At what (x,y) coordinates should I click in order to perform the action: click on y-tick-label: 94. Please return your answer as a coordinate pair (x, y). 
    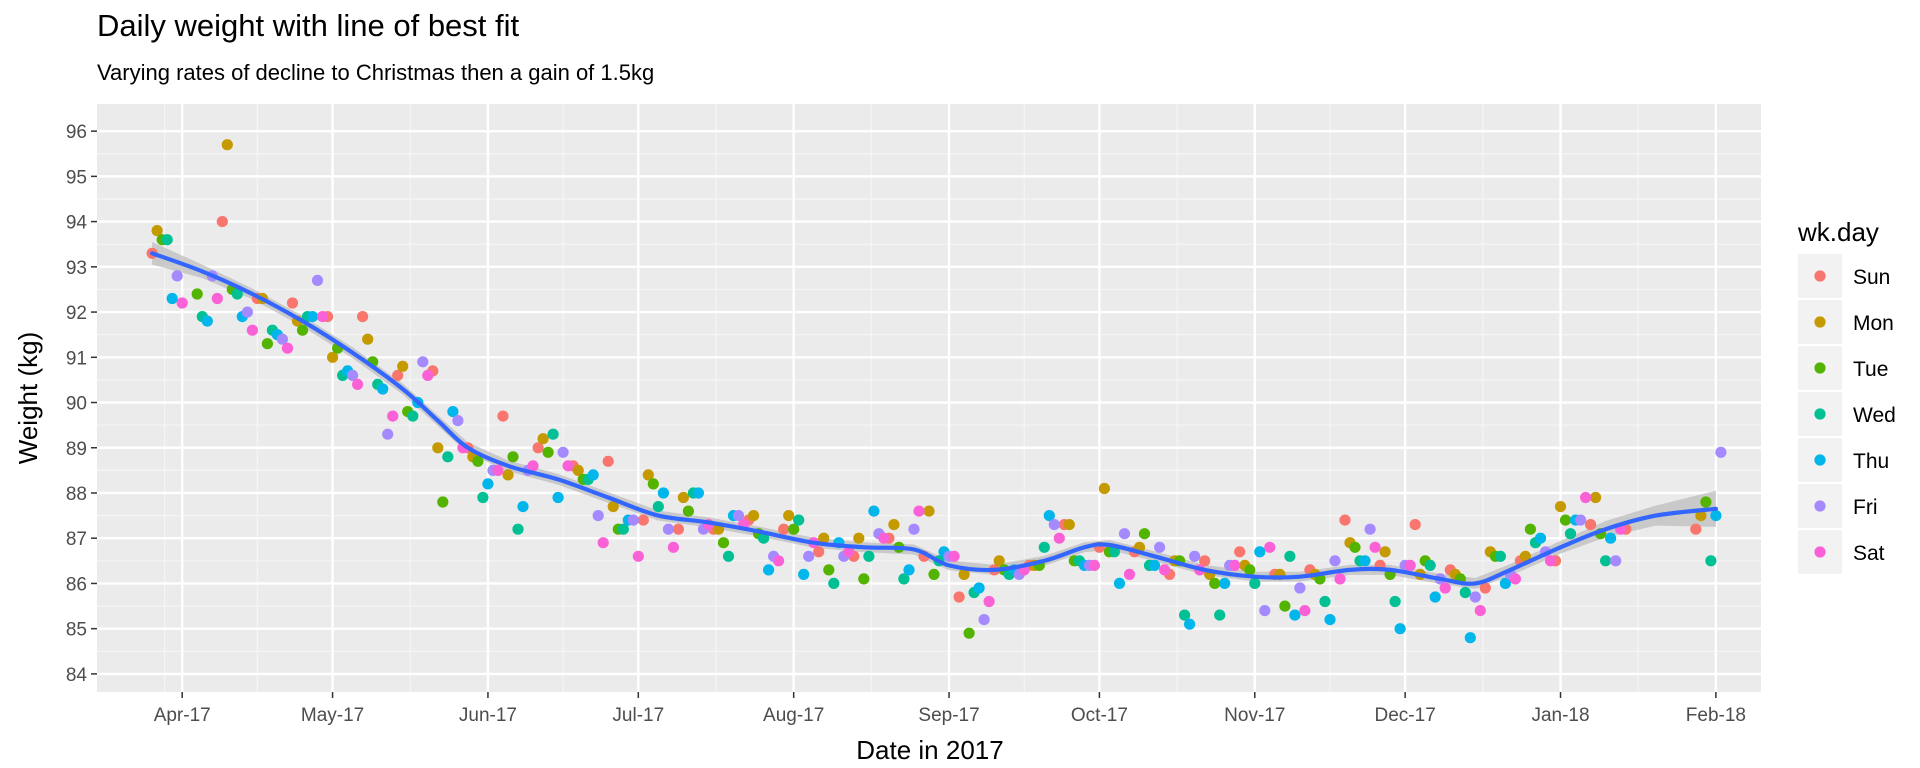
    Looking at the image, I should click on (77, 223).